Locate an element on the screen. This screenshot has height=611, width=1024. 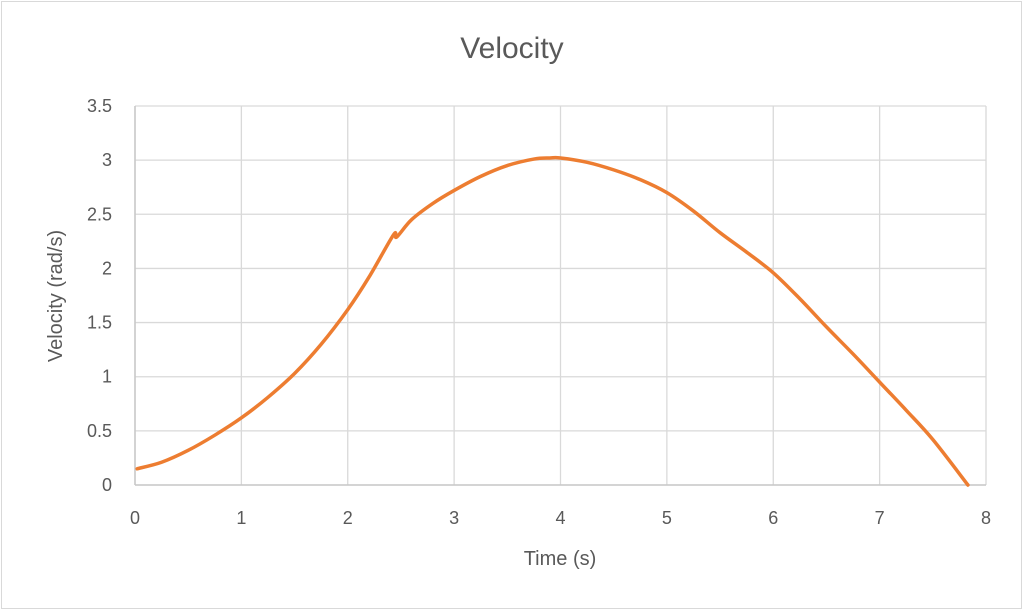
y-tick-label: 2 is located at coordinates (107, 268).